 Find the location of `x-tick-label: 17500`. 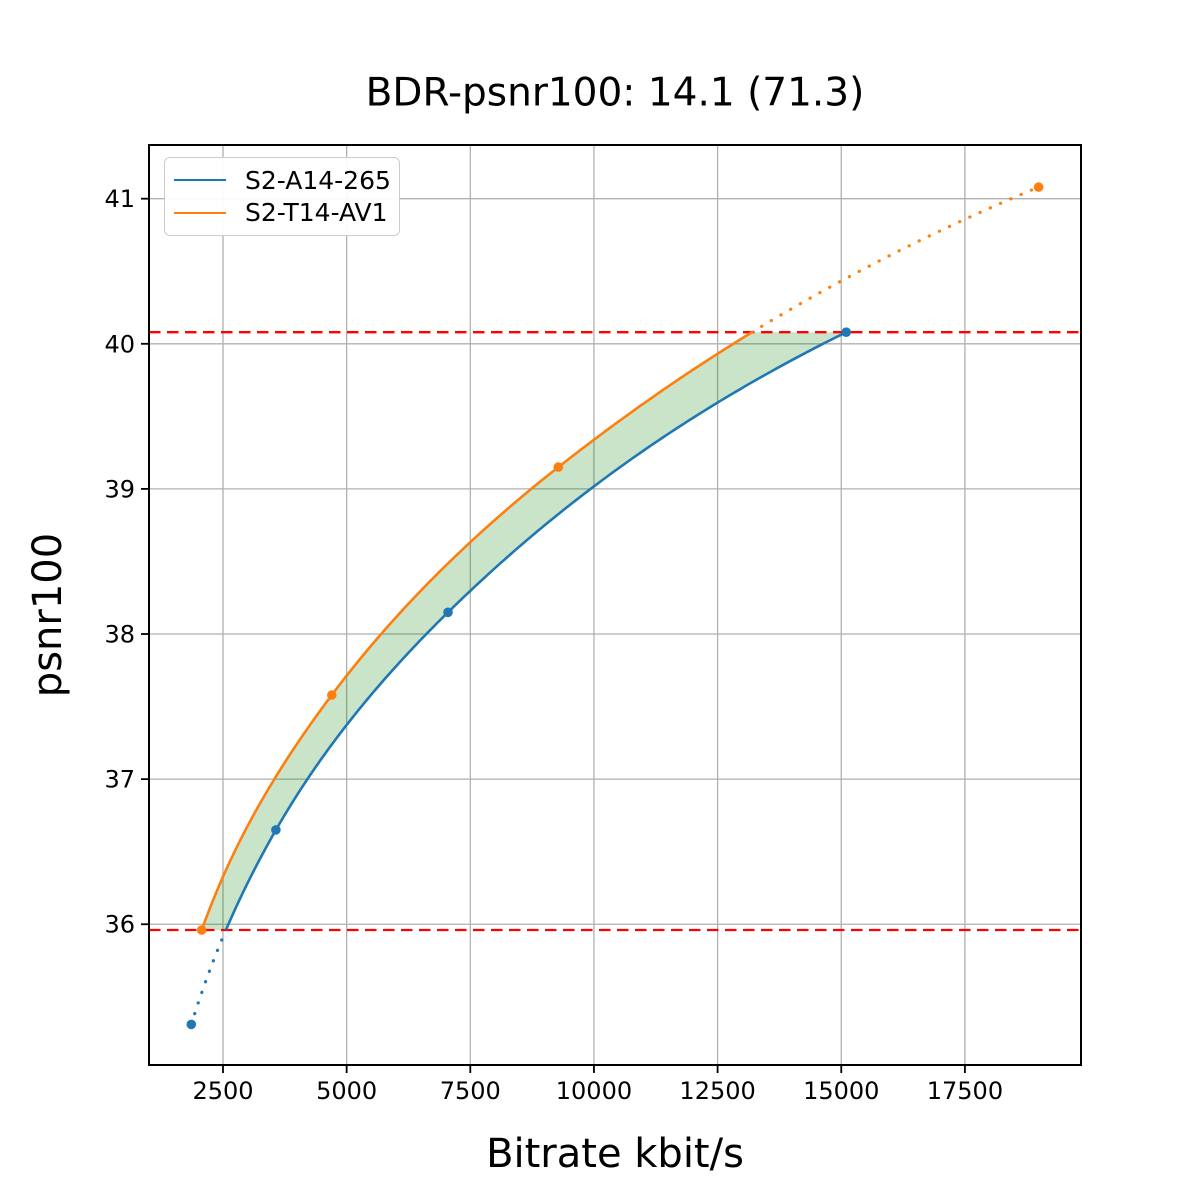

x-tick-label: 17500 is located at coordinates (965, 1091).